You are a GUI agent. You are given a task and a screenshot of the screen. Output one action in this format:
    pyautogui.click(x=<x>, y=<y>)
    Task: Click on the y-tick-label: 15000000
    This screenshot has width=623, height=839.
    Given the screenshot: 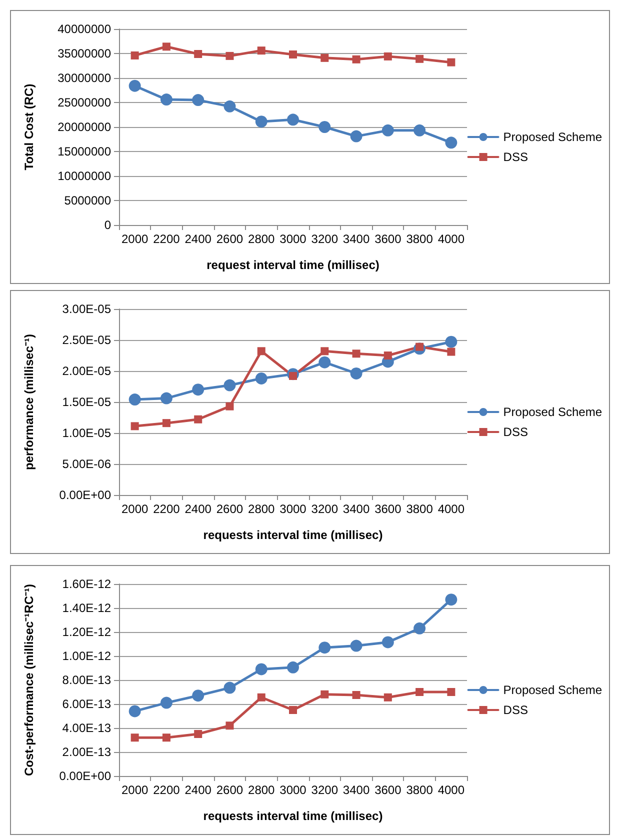 What is the action you would take?
    pyautogui.click(x=85, y=151)
    